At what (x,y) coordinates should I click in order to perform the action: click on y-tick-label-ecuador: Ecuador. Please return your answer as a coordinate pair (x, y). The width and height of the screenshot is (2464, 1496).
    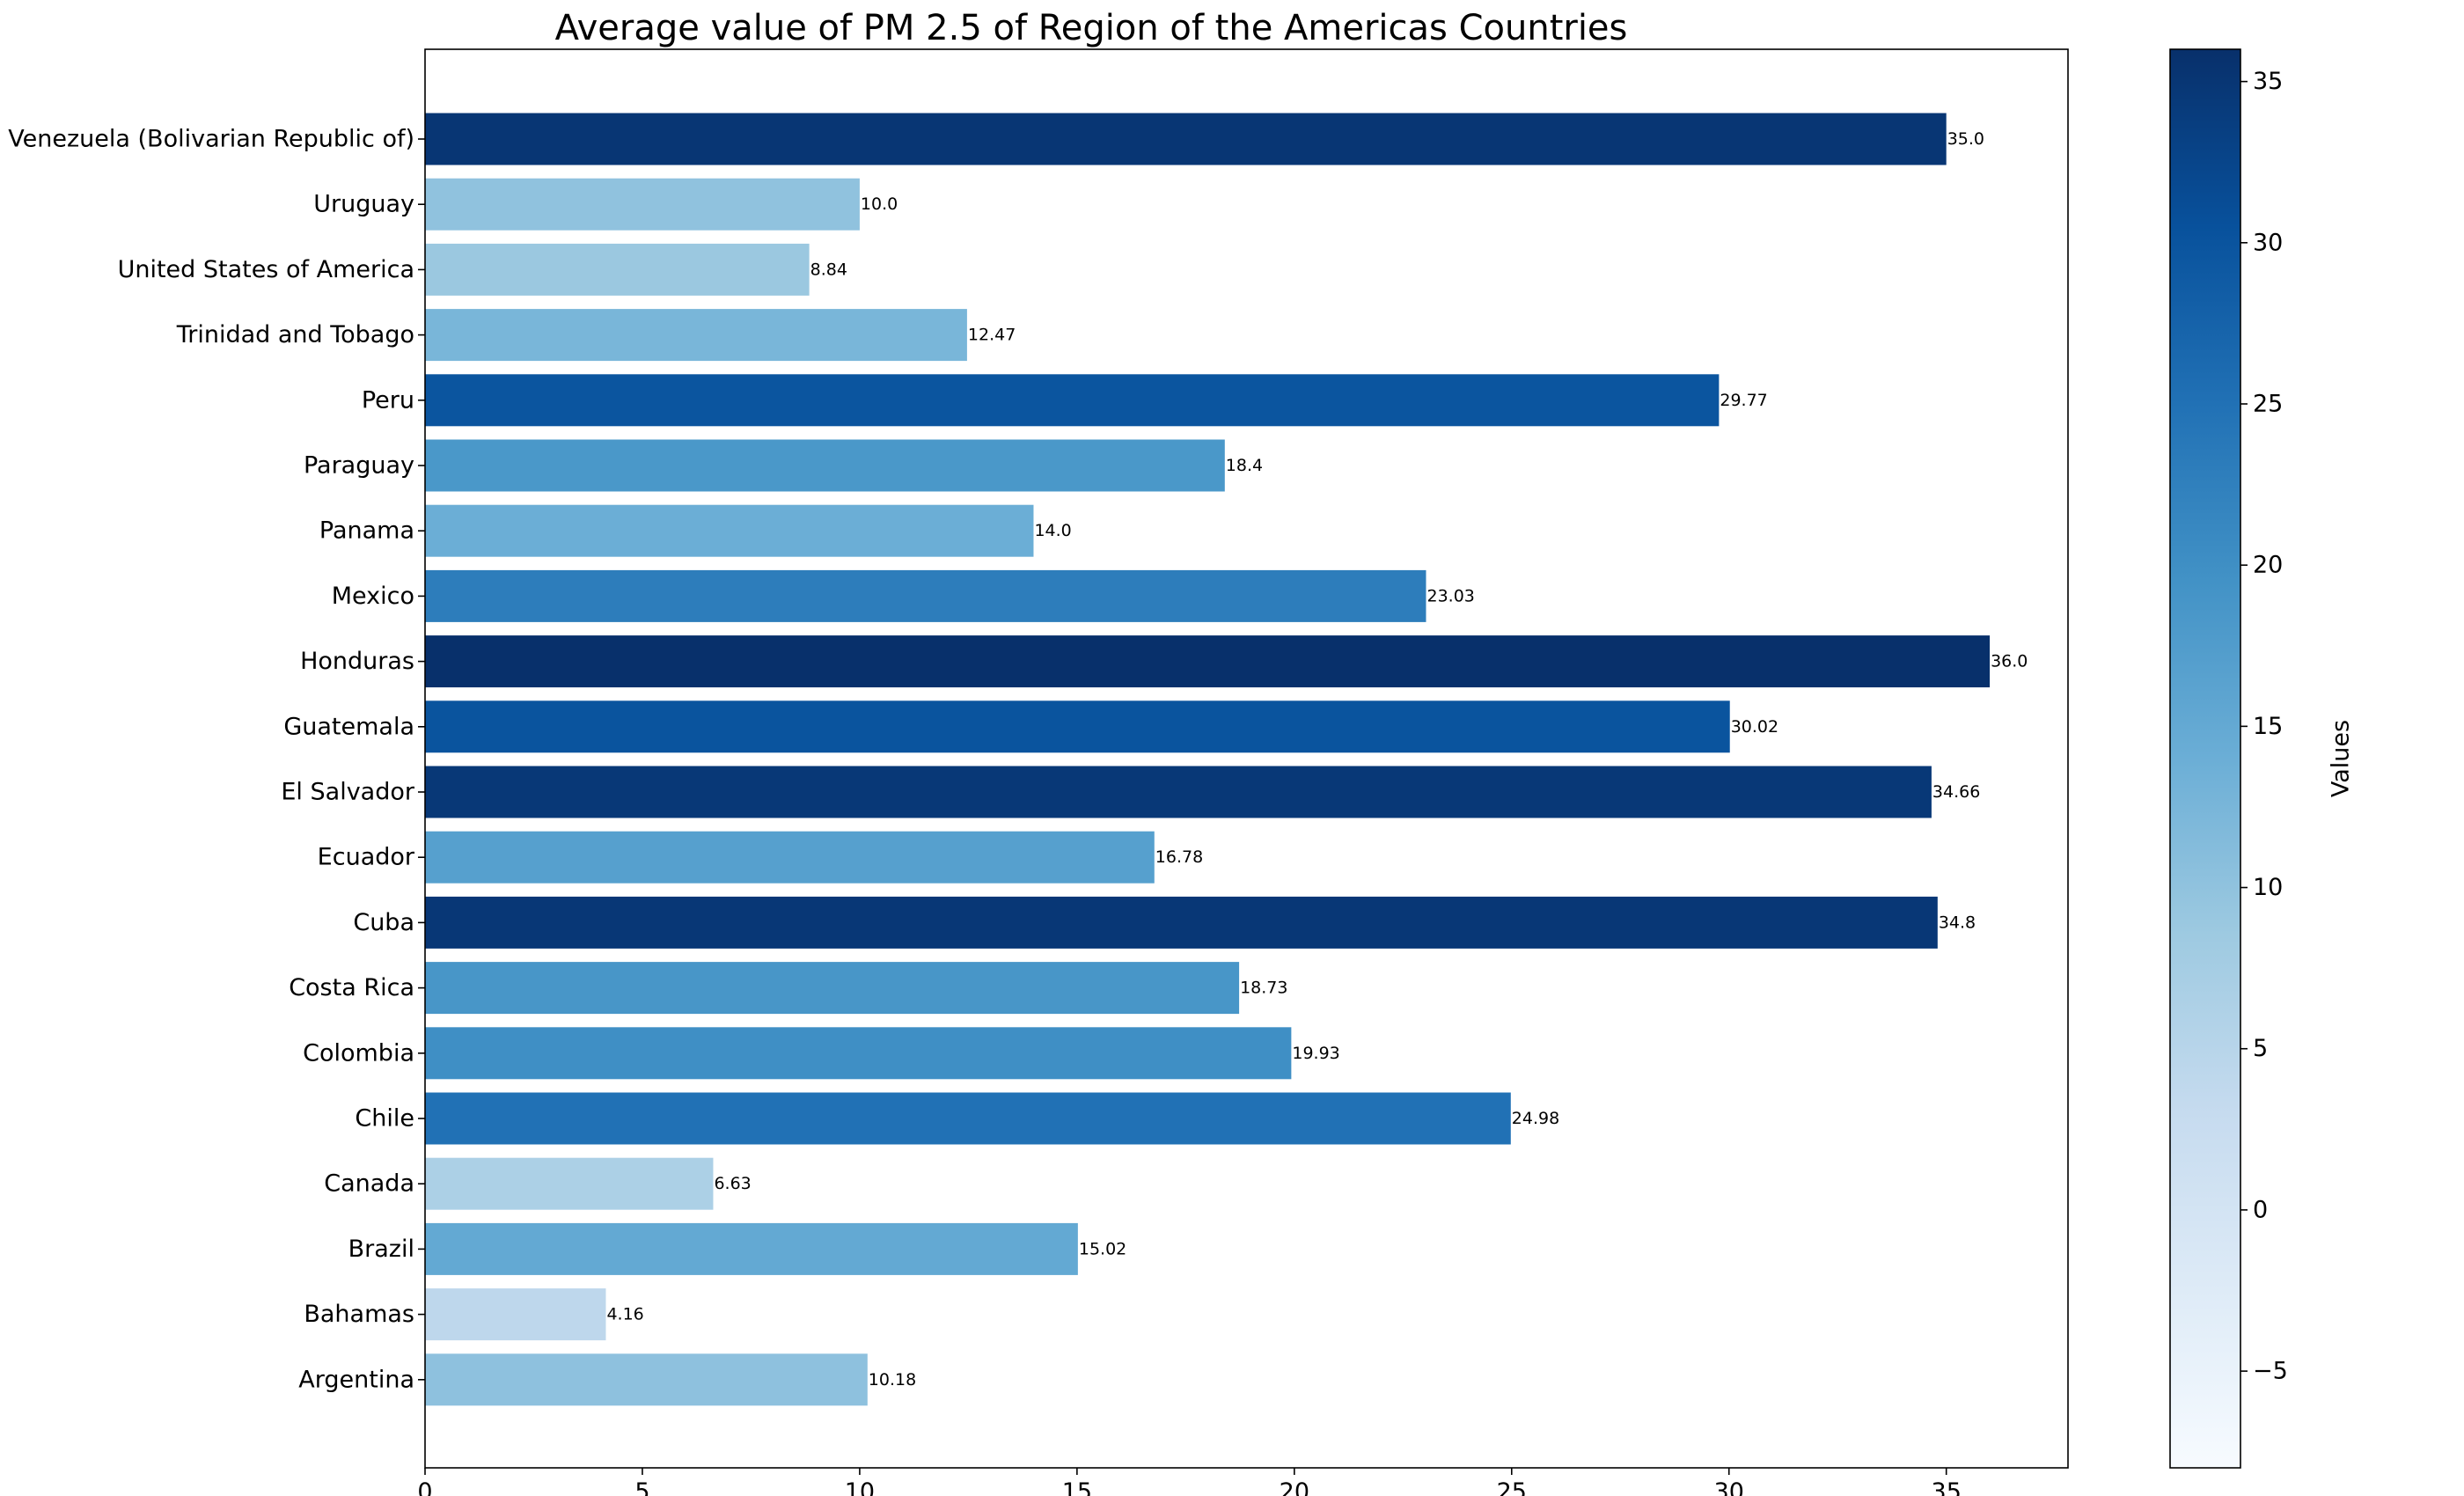
    Looking at the image, I should click on (366, 858).